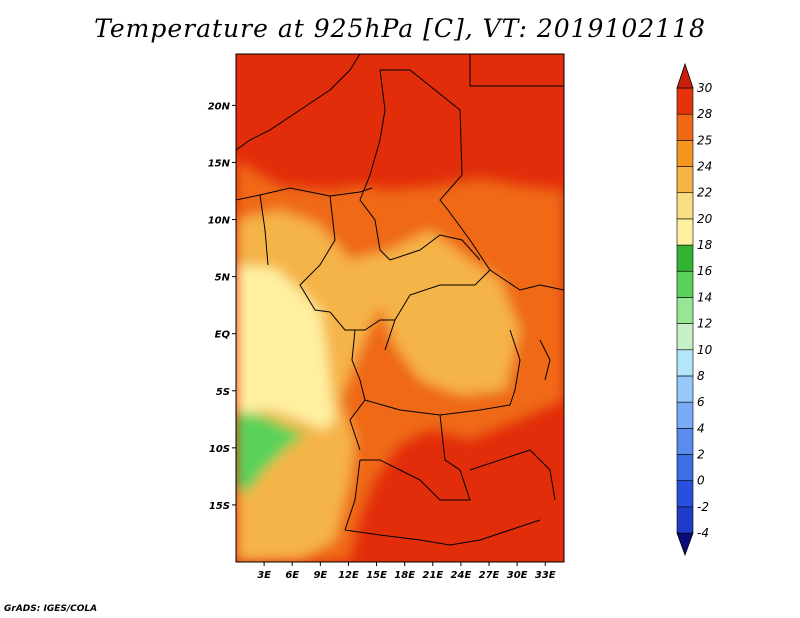 The height and width of the screenshot is (618, 800). I want to click on colorbar-label: 25, so click(704, 140).